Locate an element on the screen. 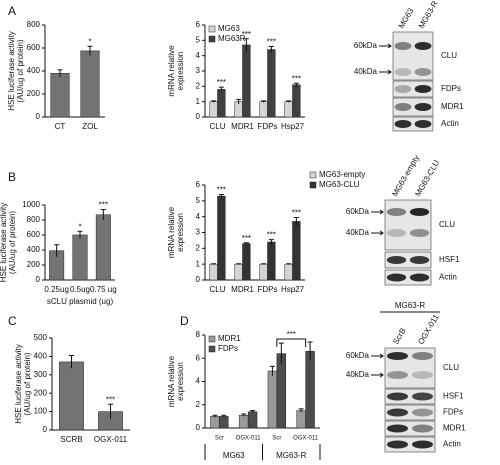 The width and height of the screenshot is (500, 465). y-tick-label: 600 is located at coordinates (34, 47).